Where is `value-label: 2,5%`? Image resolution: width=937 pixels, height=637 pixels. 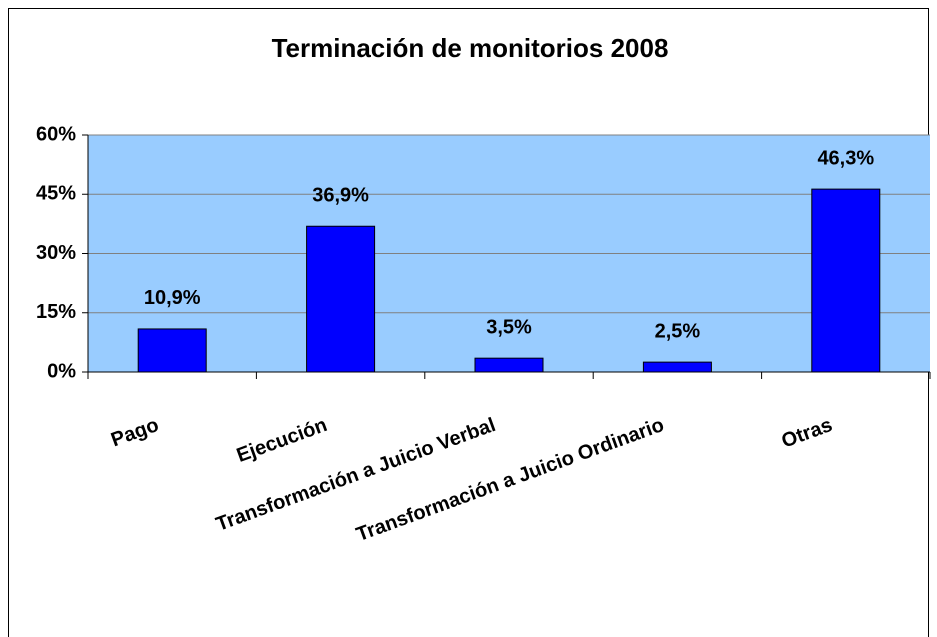
value-label: 2,5% is located at coordinates (678, 331).